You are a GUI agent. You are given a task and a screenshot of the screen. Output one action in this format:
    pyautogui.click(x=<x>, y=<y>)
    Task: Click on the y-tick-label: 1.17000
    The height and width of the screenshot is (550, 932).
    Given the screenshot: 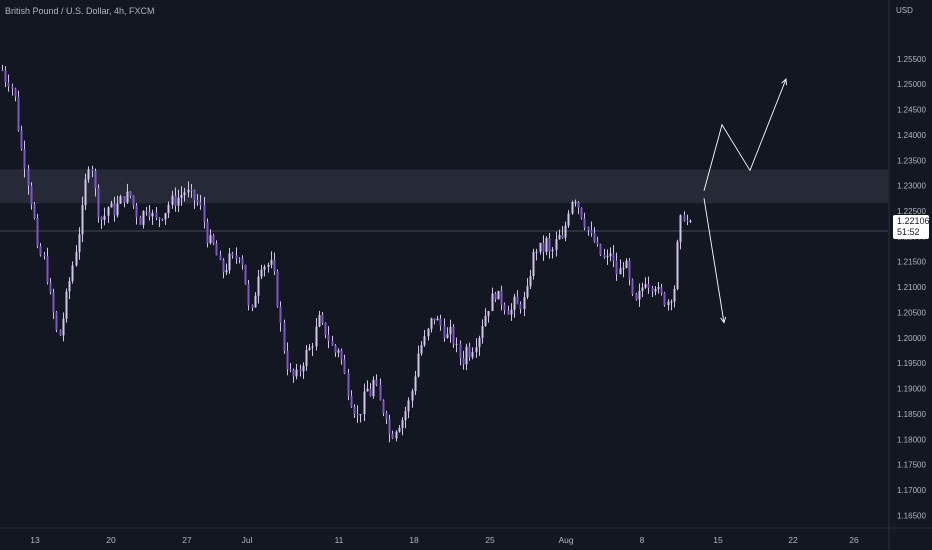 What is the action you would take?
    pyautogui.click(x=911, y=490)
    